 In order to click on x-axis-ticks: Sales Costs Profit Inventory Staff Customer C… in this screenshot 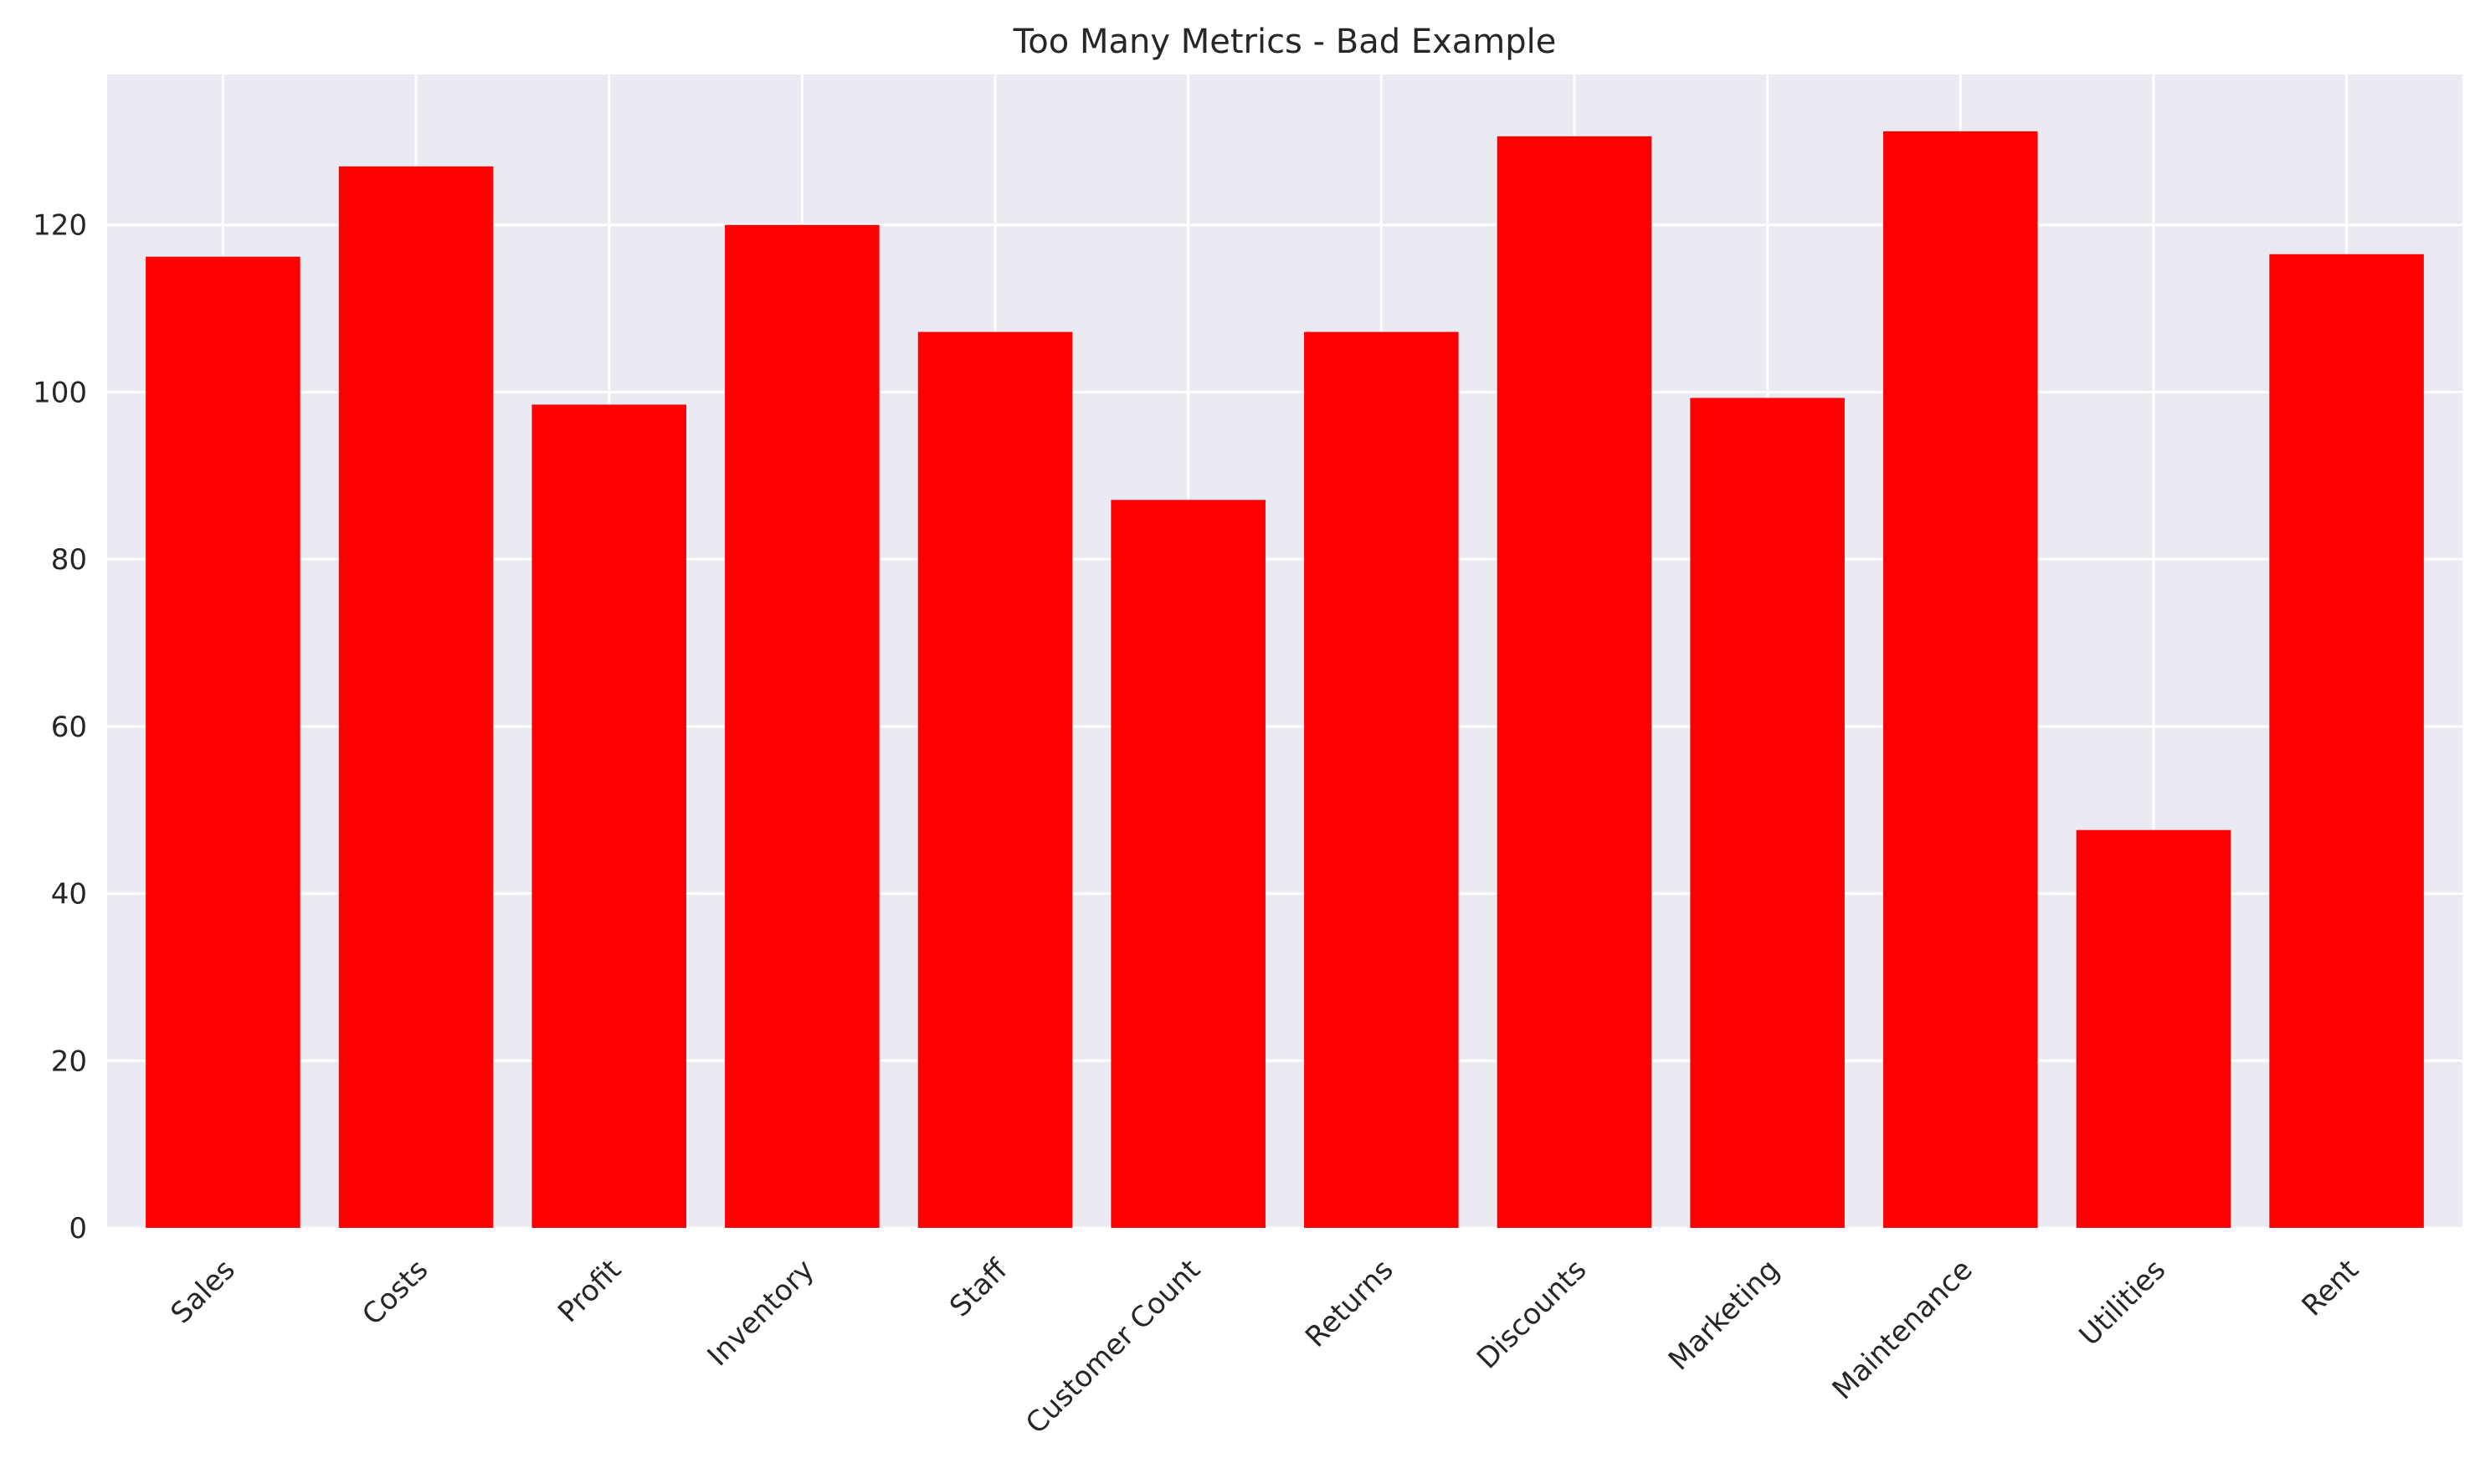, I will do `click(1264, 1346)`.